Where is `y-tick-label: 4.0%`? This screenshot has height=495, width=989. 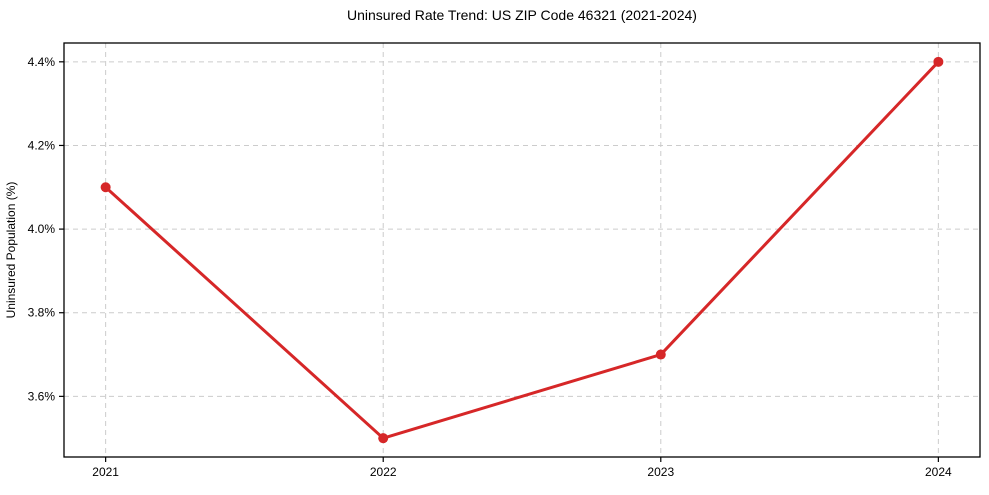
y-tick-label: 4.0% is located at coordinates (42, 229).